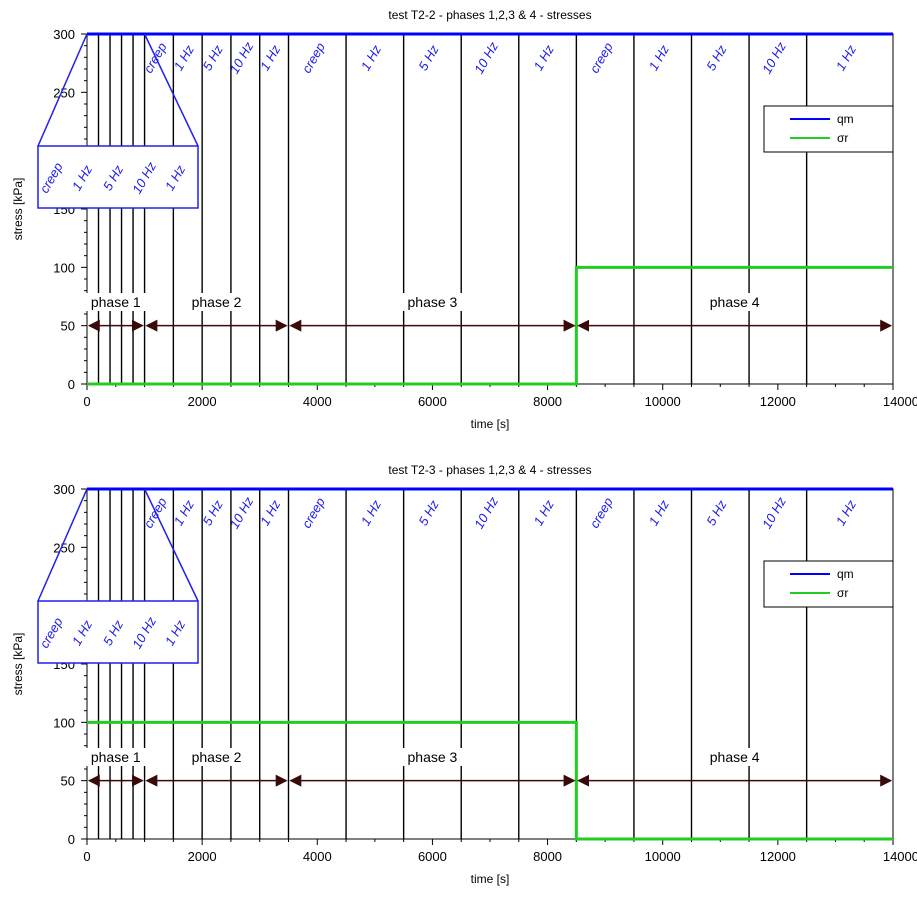  Describe the element at coordinates (489, 470) in the screenshot. I see `chart-title: test T2-3 - phases 1,2,3 & 4 - stresses` at that location.